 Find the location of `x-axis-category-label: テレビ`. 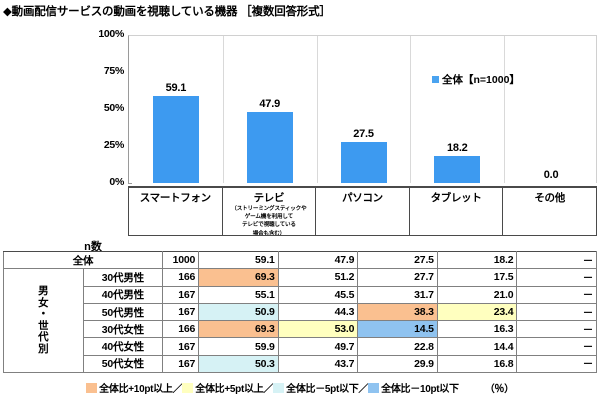

x-axis-category-label: テレビ is located at coordinates (269, 198).